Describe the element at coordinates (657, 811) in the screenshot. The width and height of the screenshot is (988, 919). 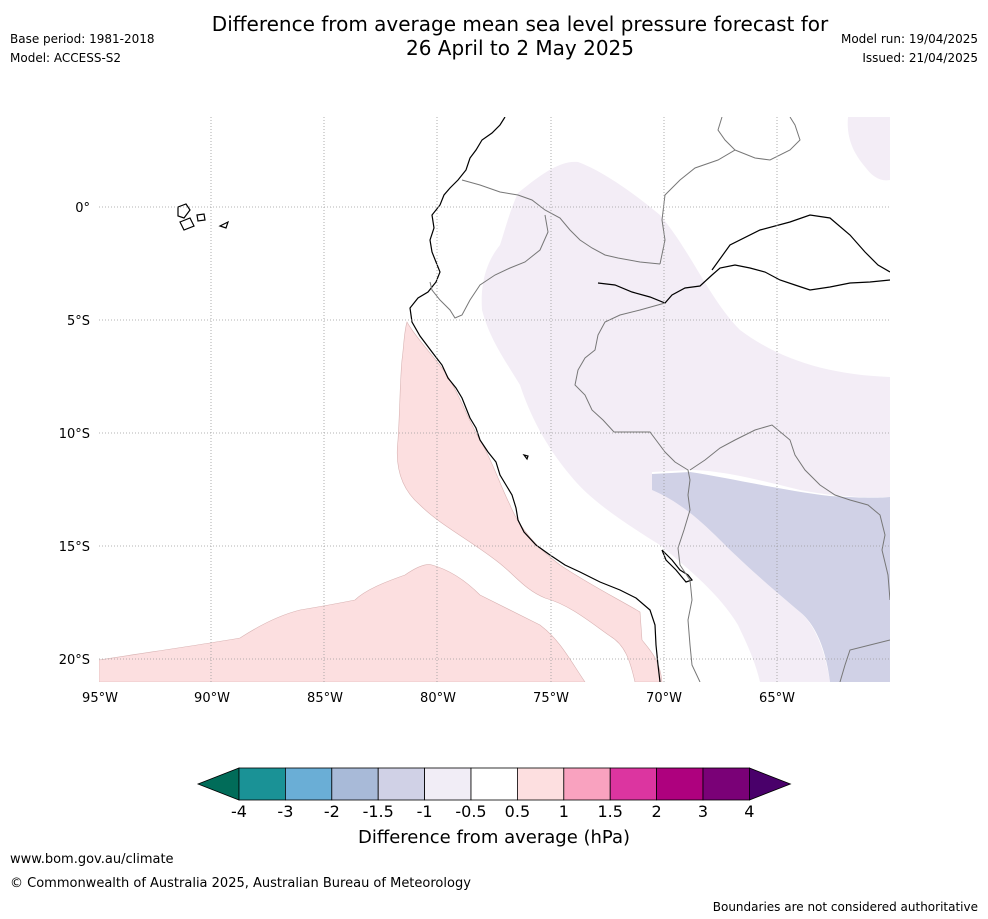
I see `colorbar-tick-label: 2` at that location.